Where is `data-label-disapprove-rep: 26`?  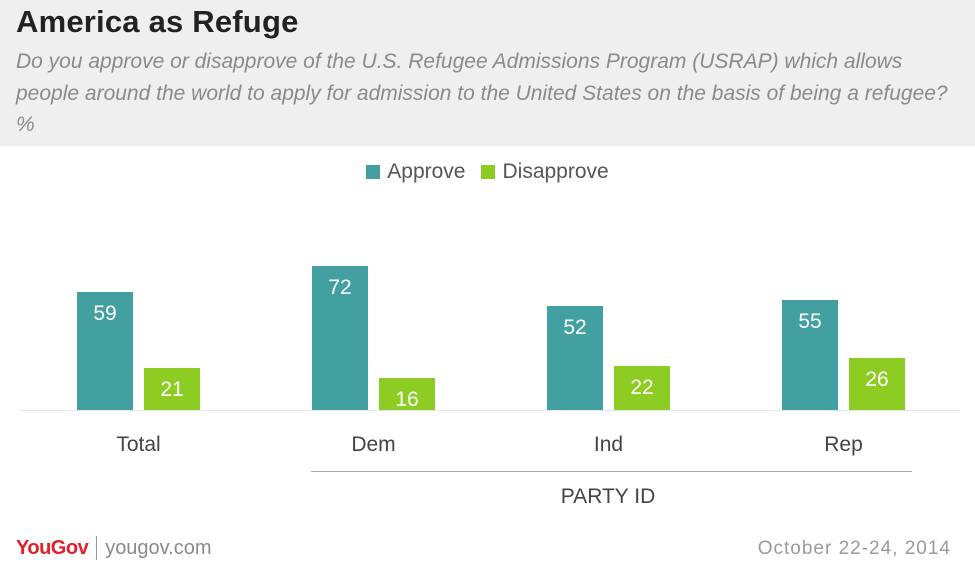 data-label-disapprove-rep: 26 is located at coordinates (876, 379).